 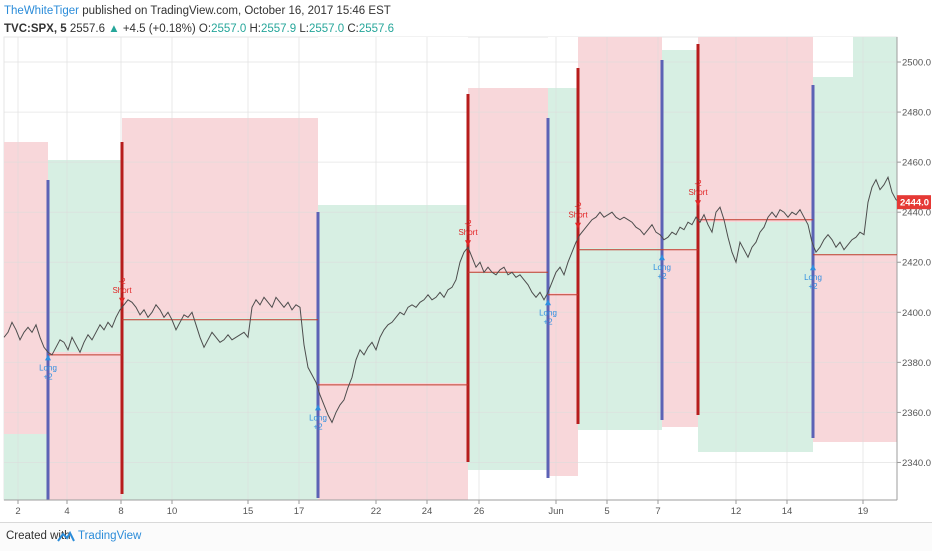 What do you see at coordinates (205, 29) in the screenshot?
I see `open-label: O:` at bounding box center [205, 29].